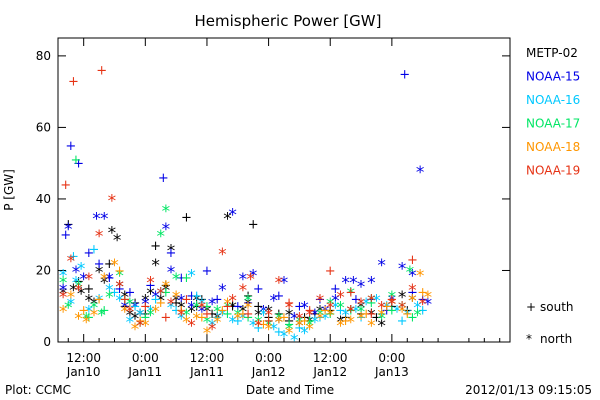 This screenshot has width=600, height=400. I want to click on x-tick-time-label: 0:00, so click(145, 358).